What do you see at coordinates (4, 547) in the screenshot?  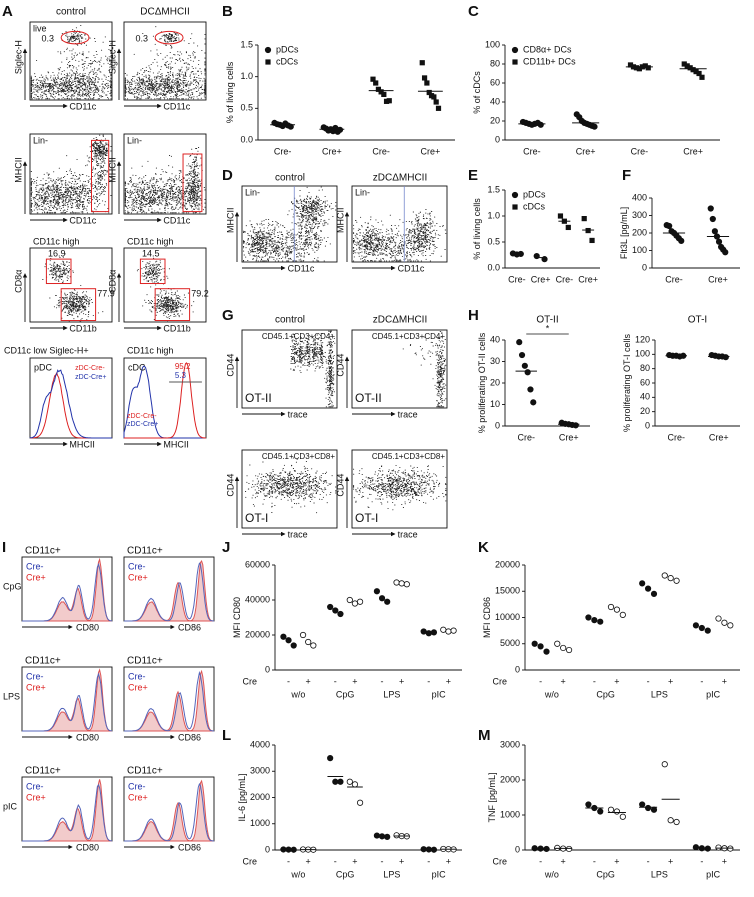 I see `panel-letter: I` at bounding box center [4, 547].